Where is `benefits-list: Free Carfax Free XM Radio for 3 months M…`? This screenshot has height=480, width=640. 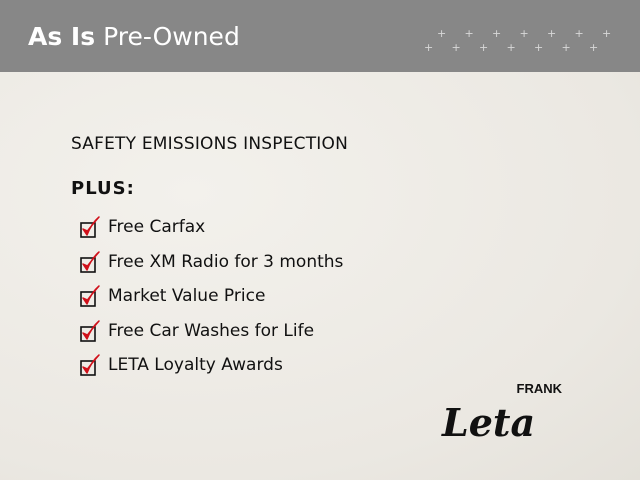
benefits-list: Free Carfax Free XM Radio for 3 months M… is located at coordinates (211, 296).